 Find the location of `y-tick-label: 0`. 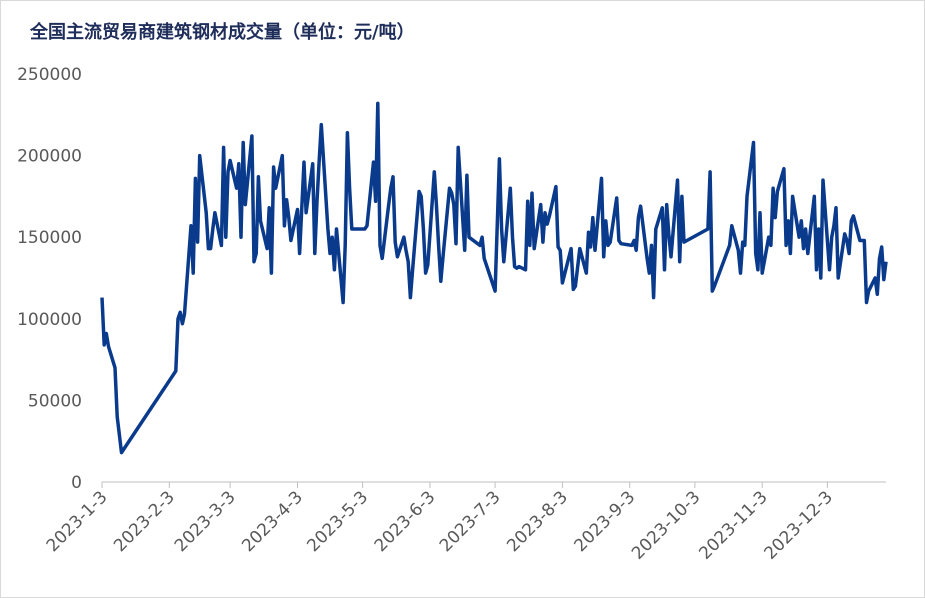

y-tick-label: 0 is located at coordinates (76, 483).